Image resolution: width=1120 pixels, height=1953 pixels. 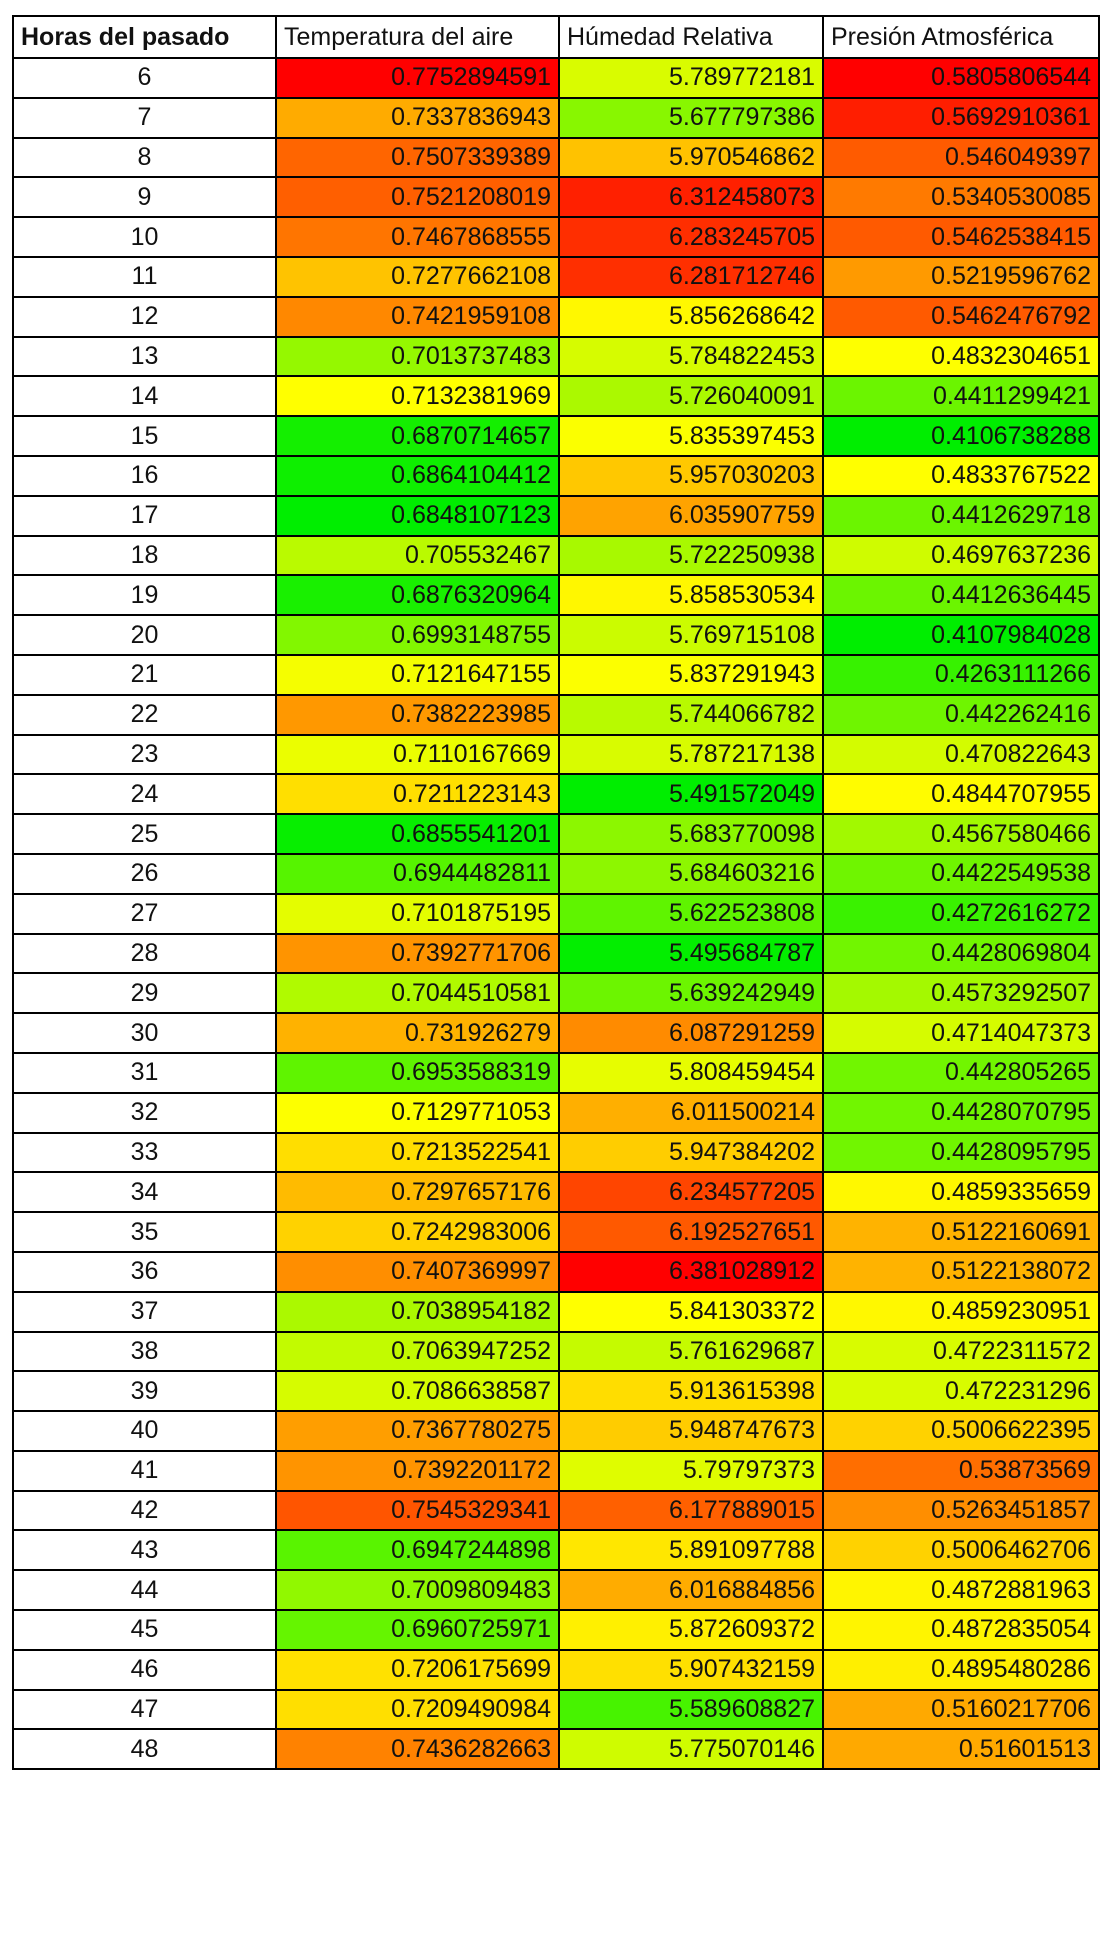 I want to click on cell-humidity: 6.177889015, so click(x=691, y=1510).